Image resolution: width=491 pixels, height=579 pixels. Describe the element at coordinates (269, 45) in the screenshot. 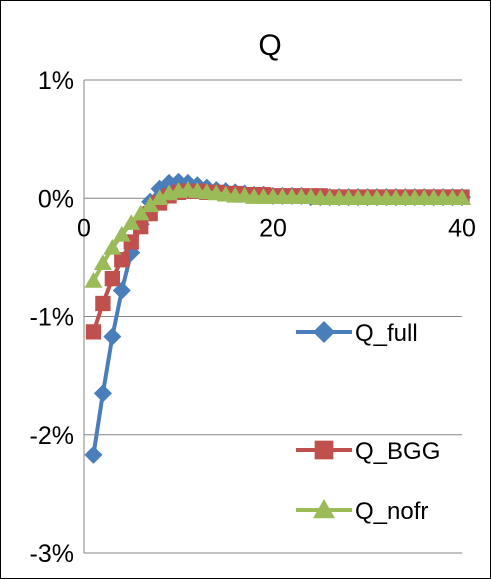

I see `chart-title: Q` at that location.